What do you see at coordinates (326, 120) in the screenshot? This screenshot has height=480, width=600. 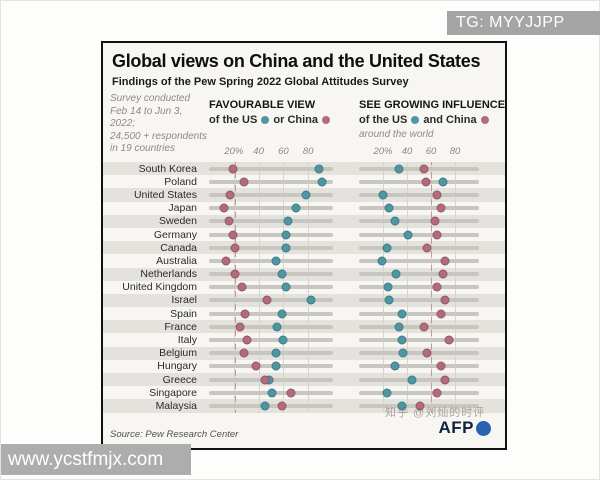 I see `china-legend-dot-icon` at bounding box center [326, 120].